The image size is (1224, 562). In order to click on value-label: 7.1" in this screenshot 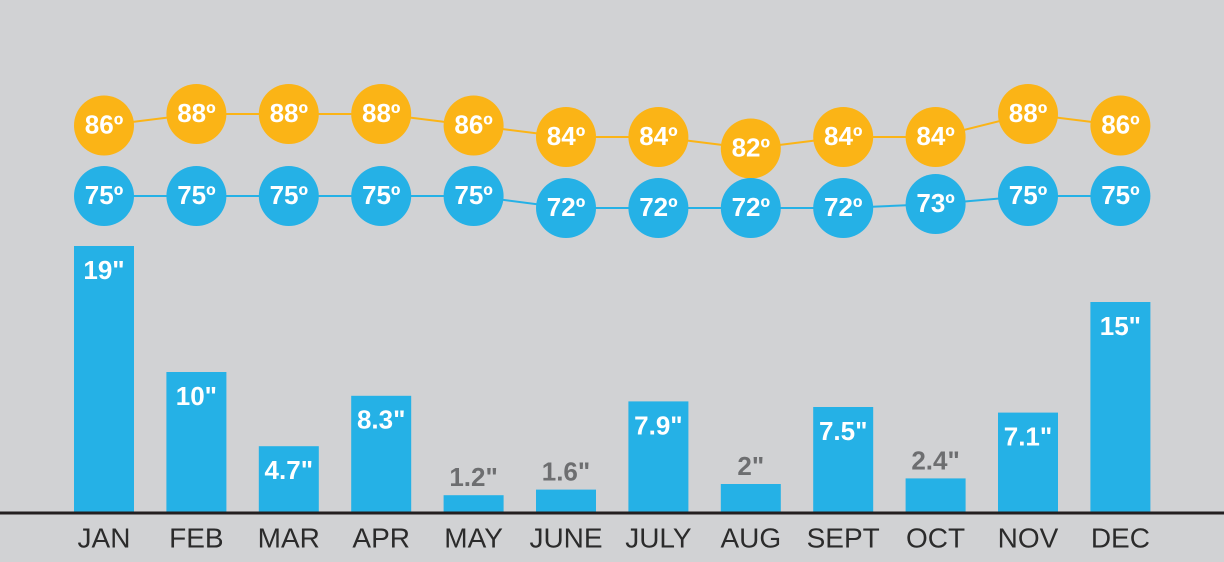, I will do `click(1028, 436)`.